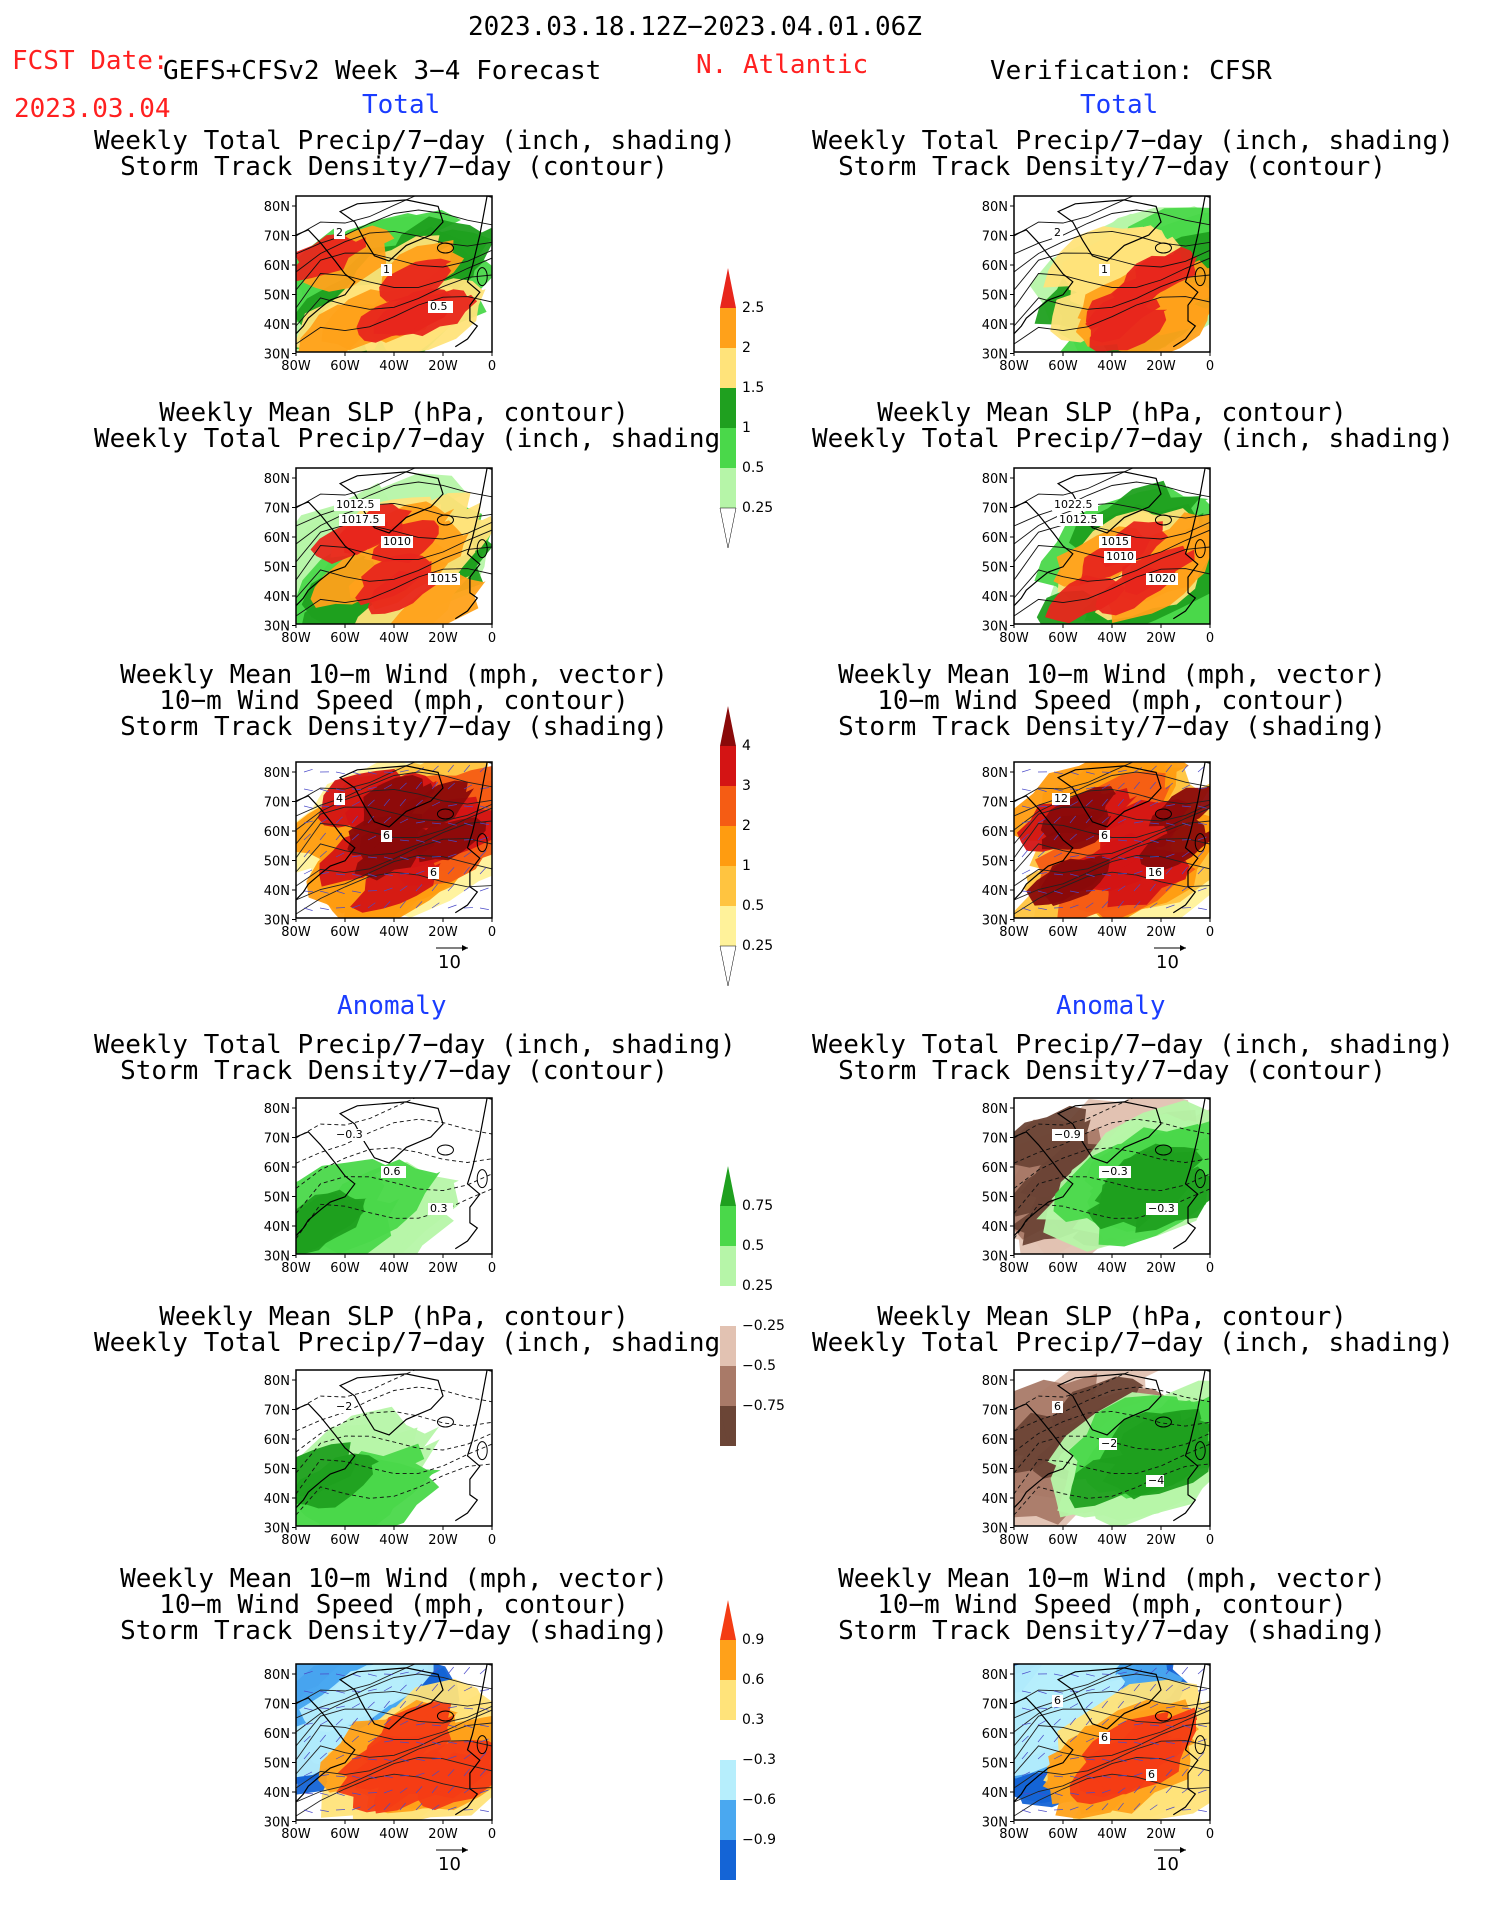 The image size is (1487, 1925). I want to click on colorbar-label: −0.5, so click(759, 1366).